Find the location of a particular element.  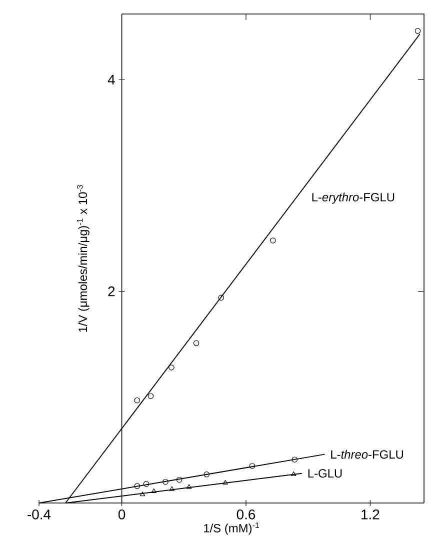

series-label: L-GLU is located at coordinates (325, 473).